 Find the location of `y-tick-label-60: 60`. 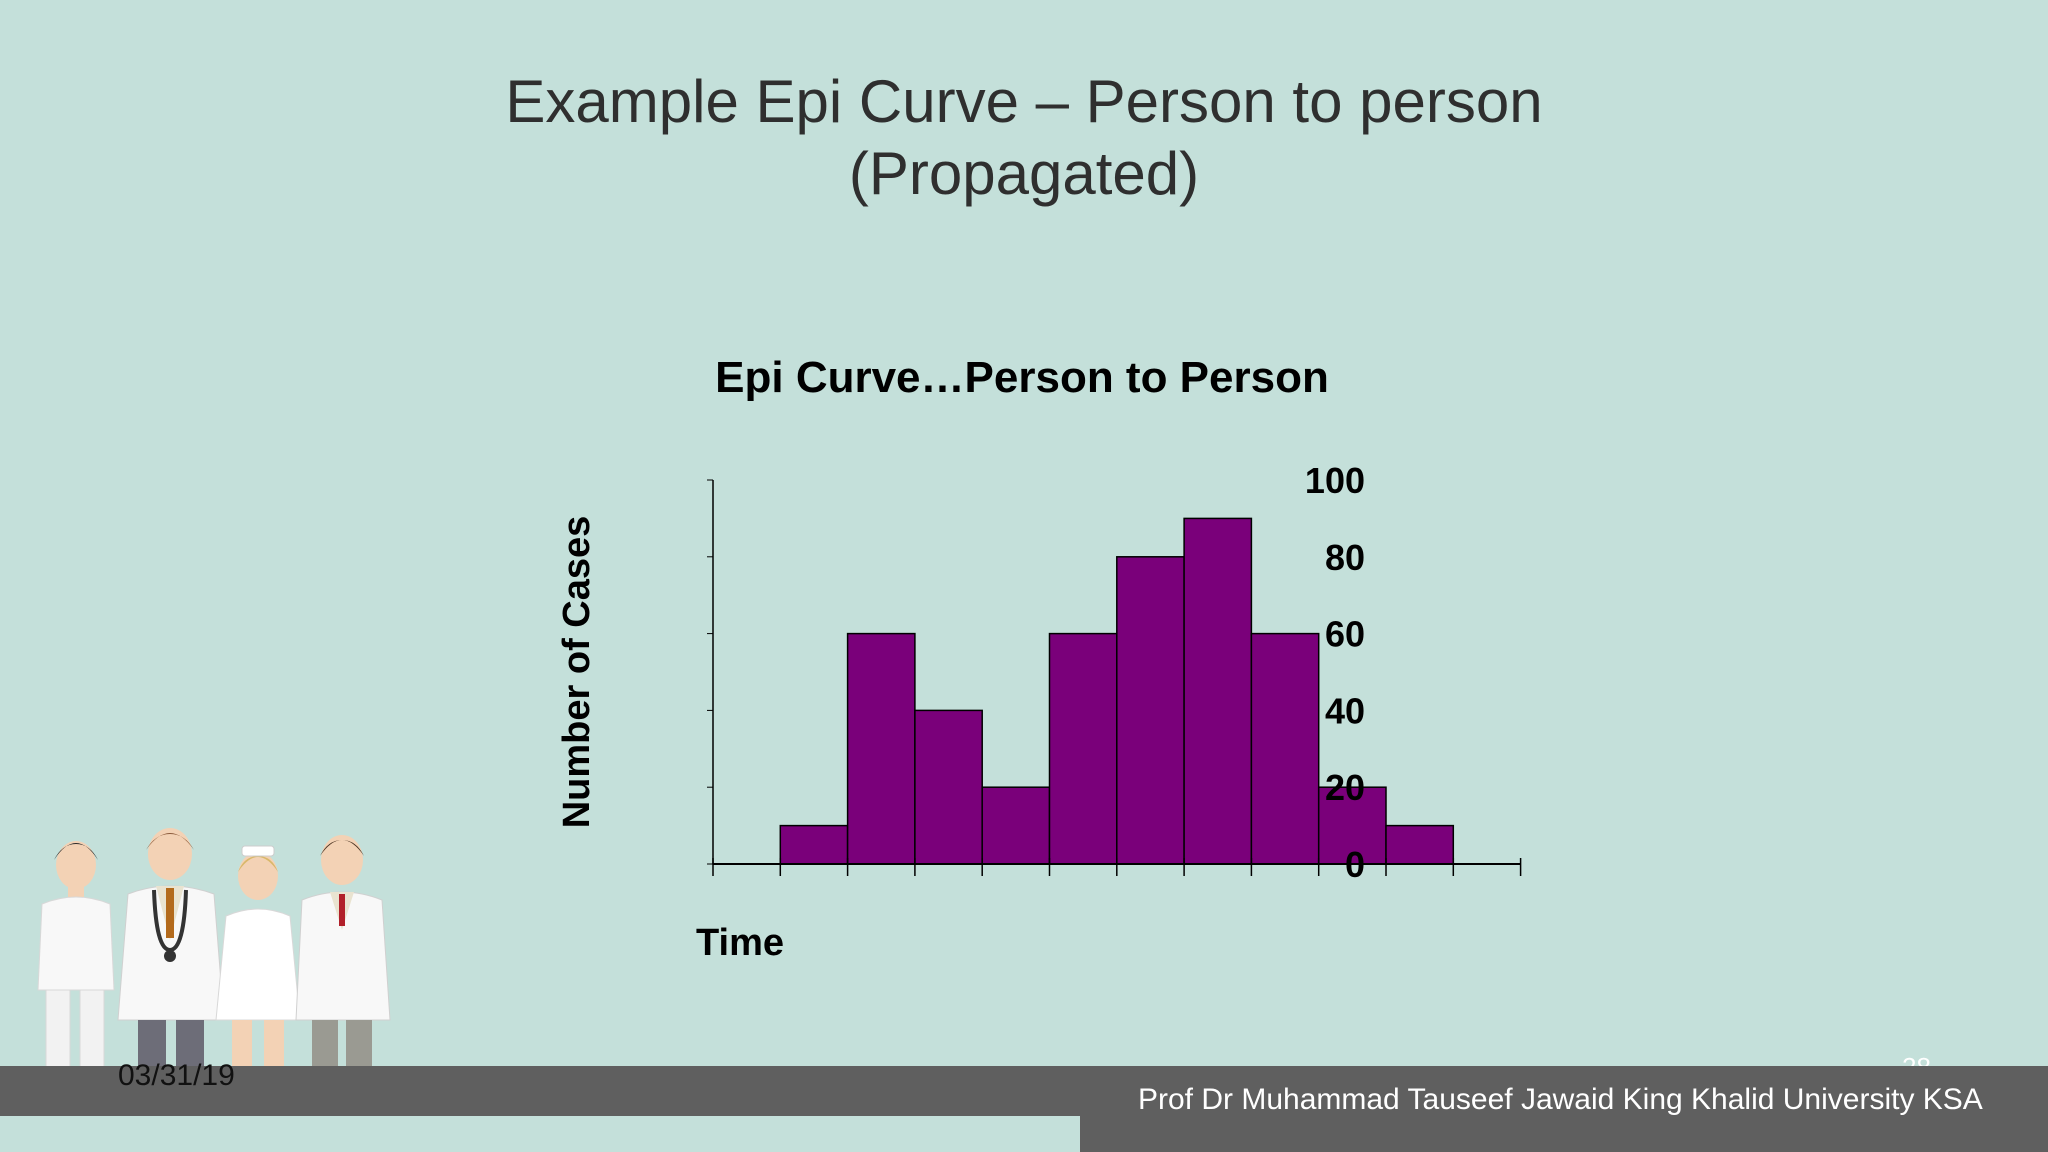

y-tick-label-60: 60 is located at coordinates (1345, 634).